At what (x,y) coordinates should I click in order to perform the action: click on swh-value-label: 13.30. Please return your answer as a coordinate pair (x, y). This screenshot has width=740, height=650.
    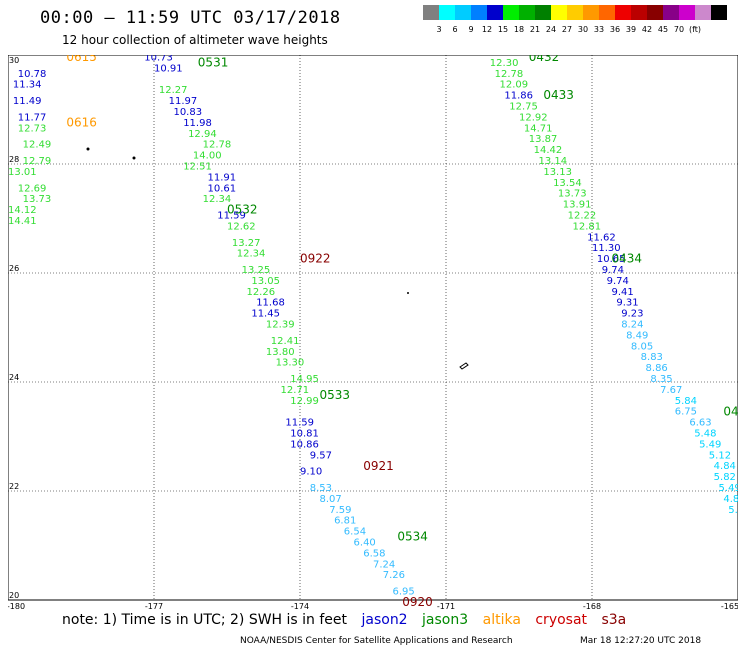
    Looking at the image, I should click on (290, 363).